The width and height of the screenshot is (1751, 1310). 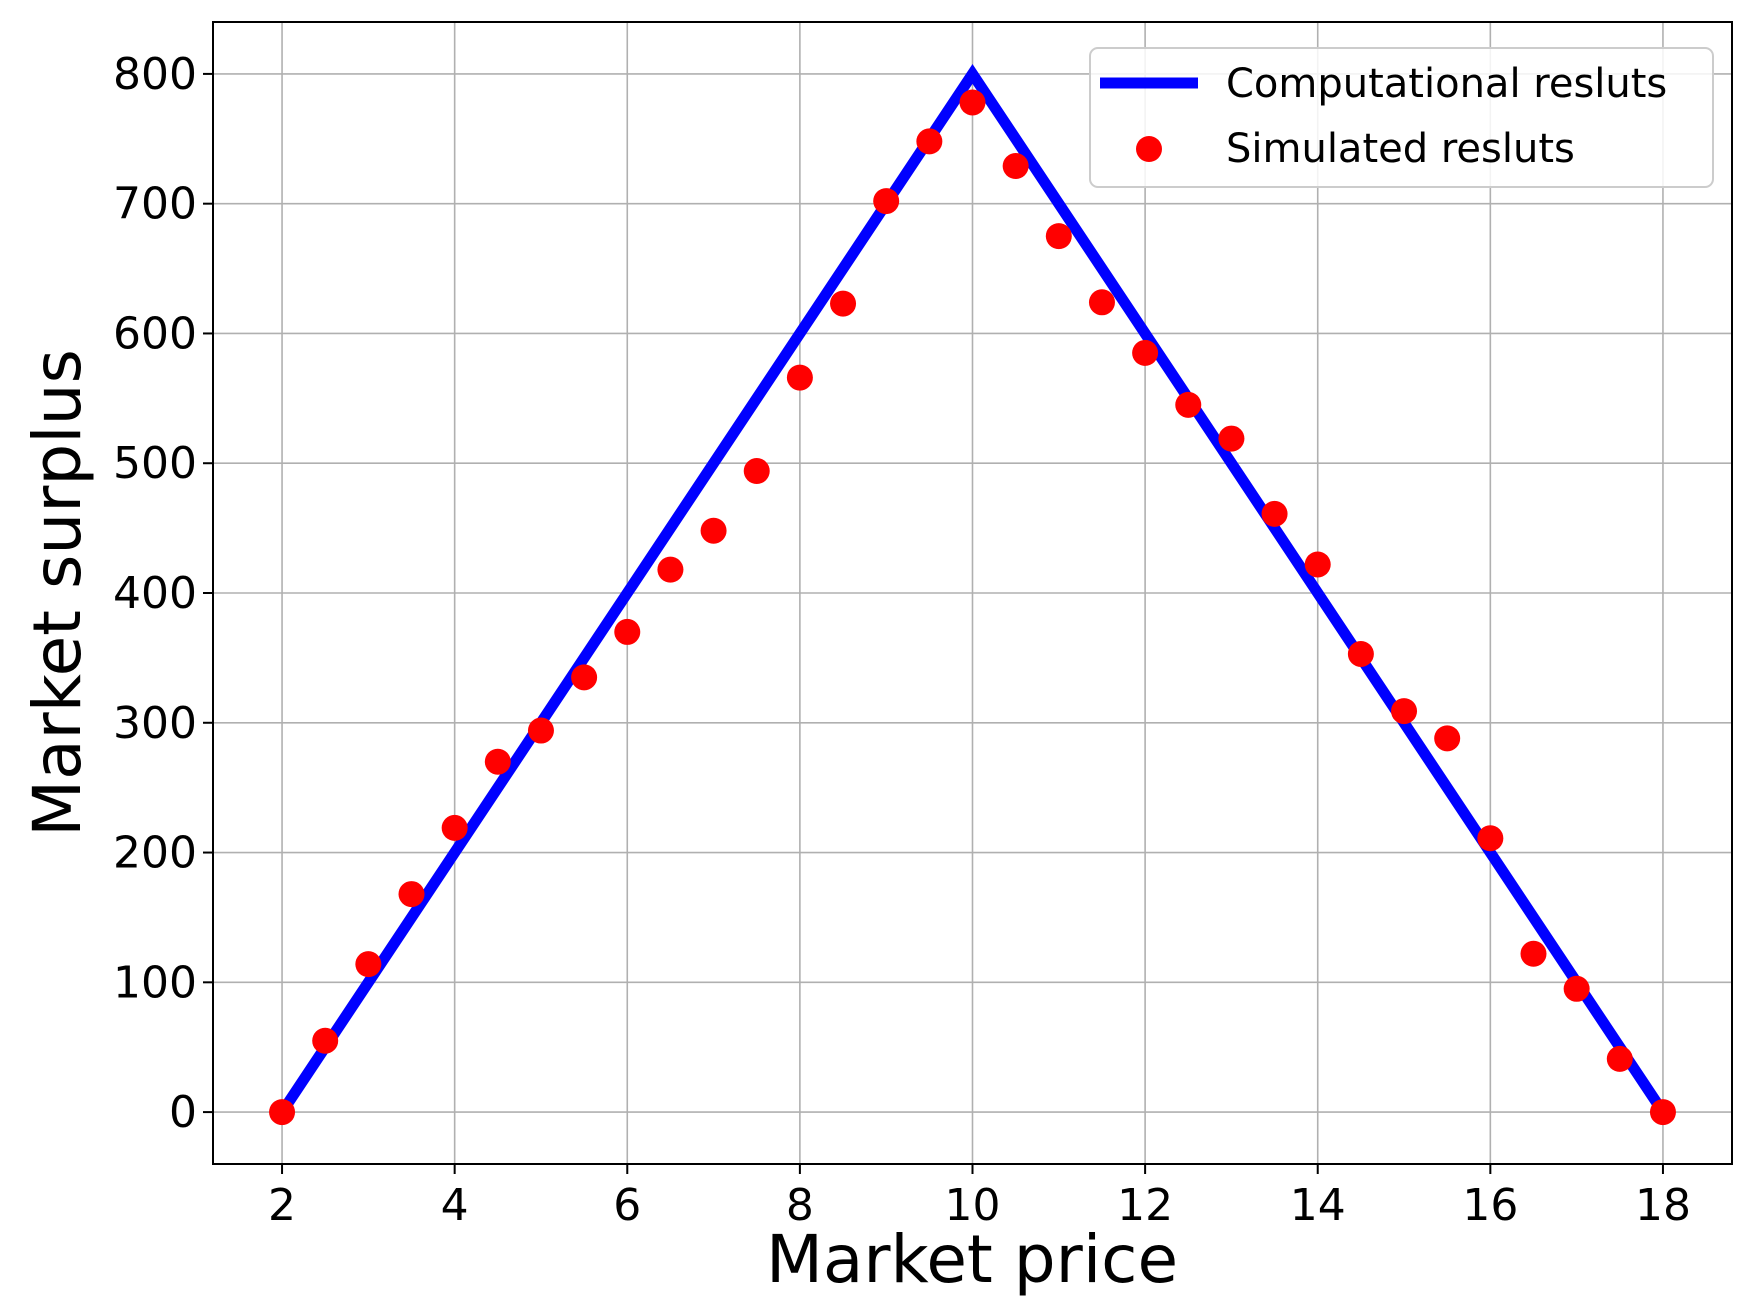 What do you see at coordinates (1145, 1205) in the screenshot?
I see `x-tick-label: 12` at bounding box center [1145, 1205].